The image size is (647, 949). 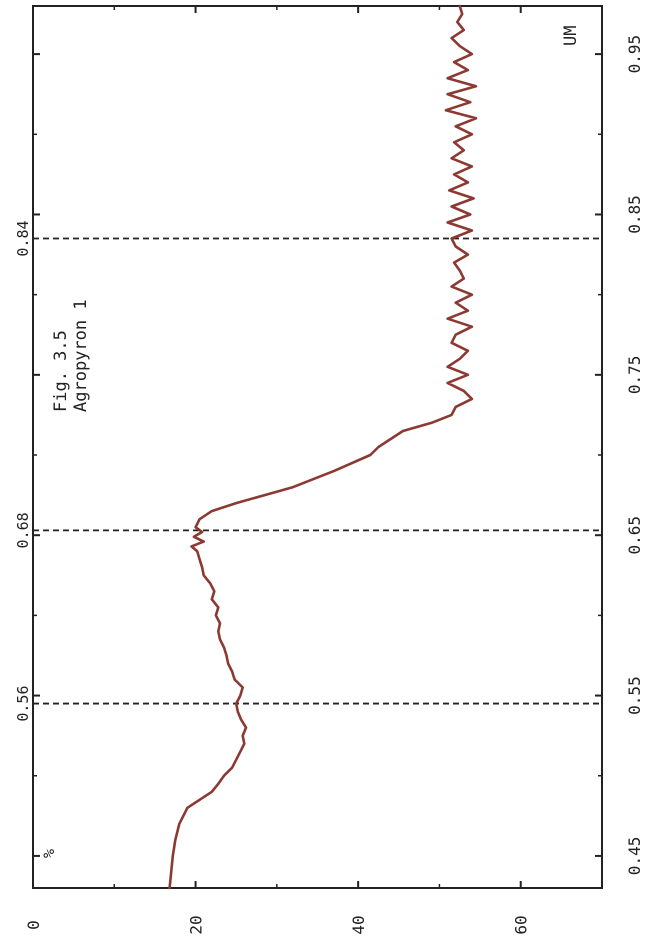 I want to click on y-tick-label: 60, so click(x=521, y=924).